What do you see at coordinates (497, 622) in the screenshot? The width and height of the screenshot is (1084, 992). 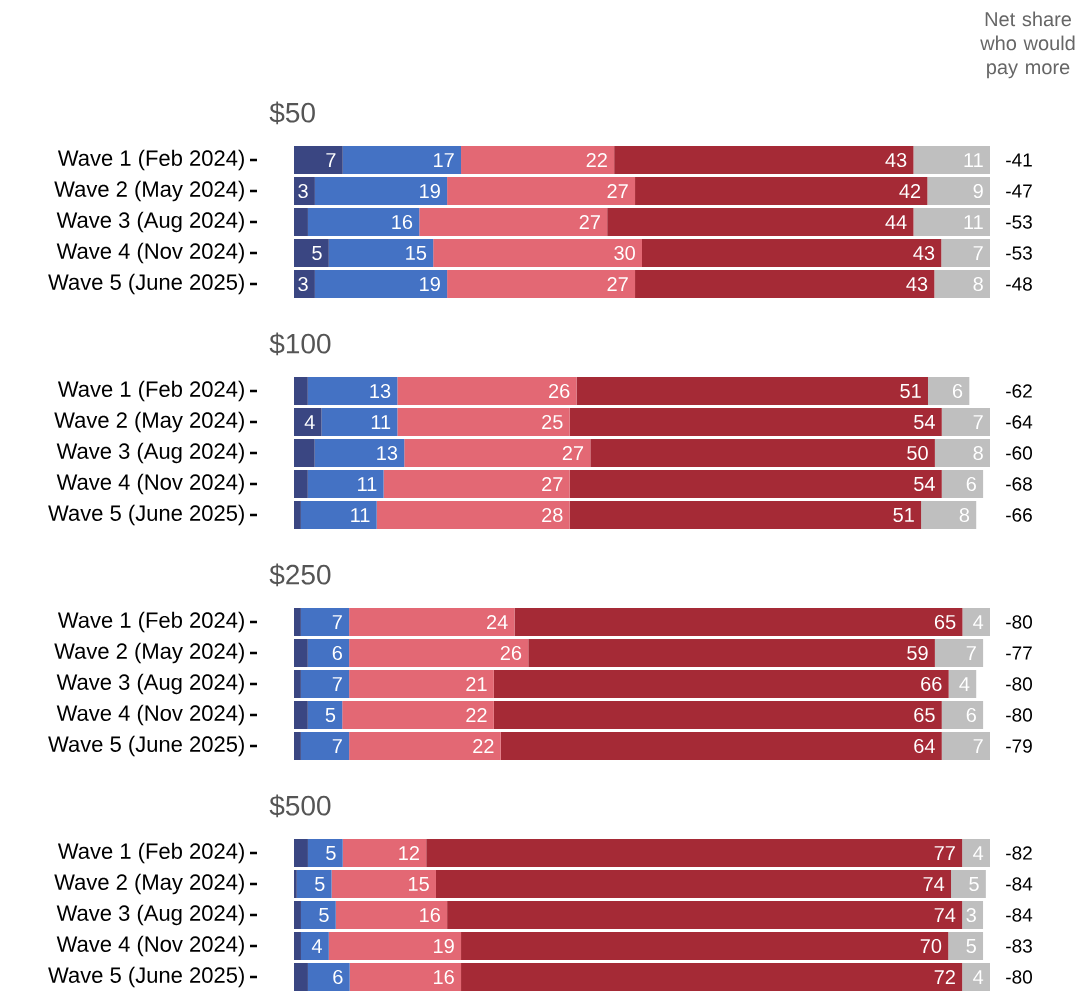 I see `data-label: 24` at bounding box center [497, 622].